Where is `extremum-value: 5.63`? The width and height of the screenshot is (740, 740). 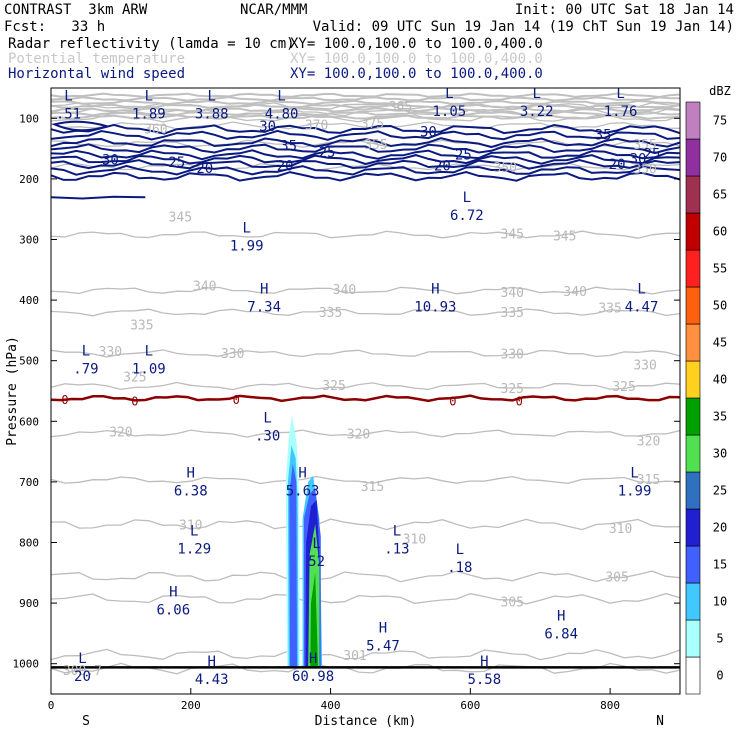 extremum-value: 5.63 is located at coordinates (303, 492).